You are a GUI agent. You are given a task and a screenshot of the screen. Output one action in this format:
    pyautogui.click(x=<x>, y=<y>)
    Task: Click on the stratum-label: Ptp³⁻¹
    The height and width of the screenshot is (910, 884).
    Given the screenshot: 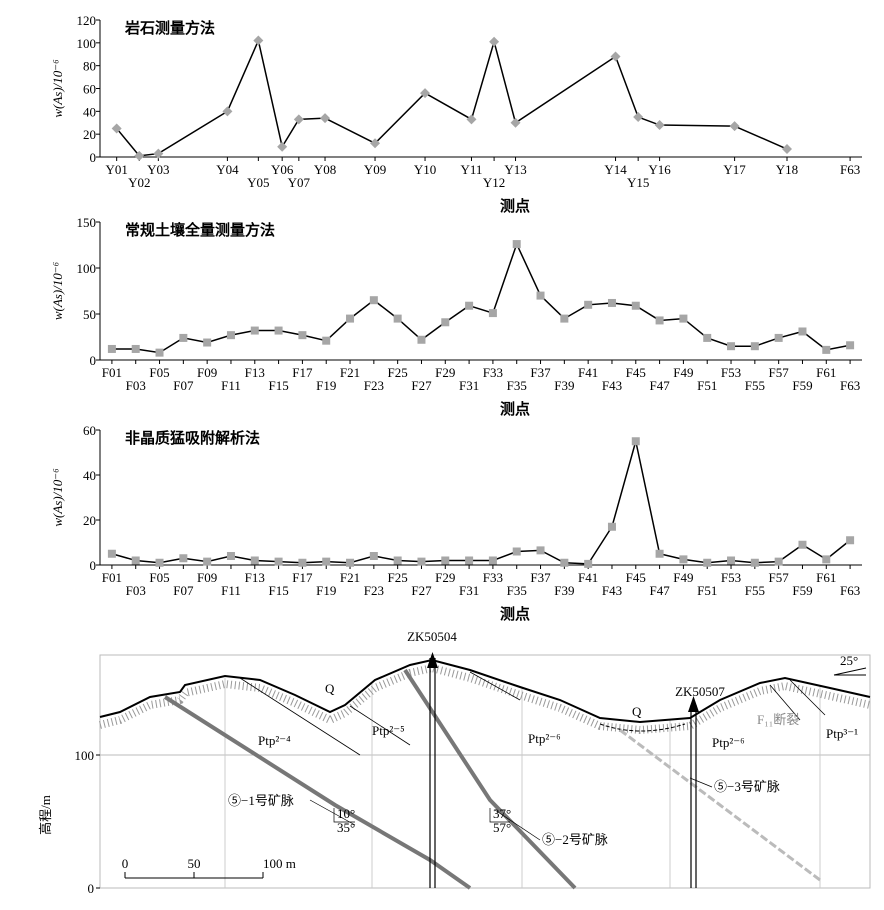 What is the action you would take?
    pyautogui.click(x=842, y=733)
    